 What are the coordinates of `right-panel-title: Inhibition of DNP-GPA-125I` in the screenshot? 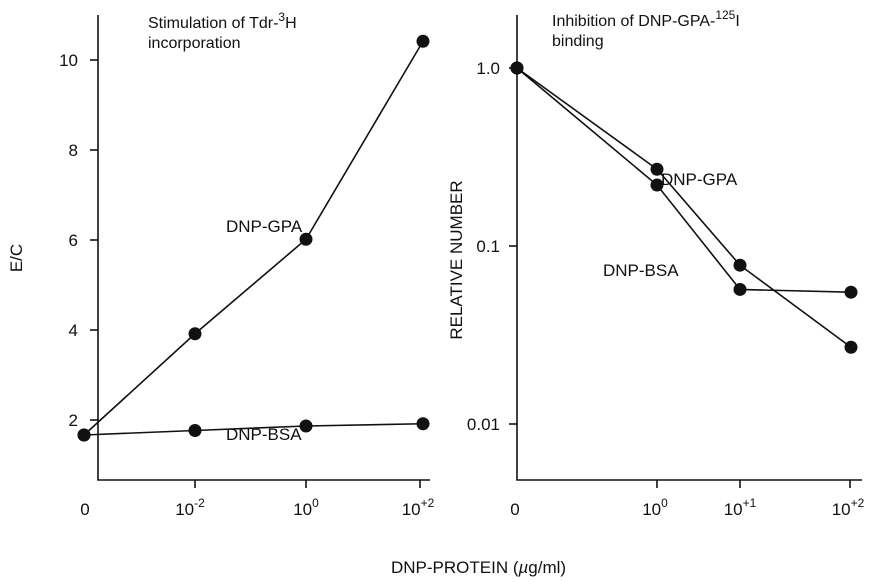 It's located at (646, 19).